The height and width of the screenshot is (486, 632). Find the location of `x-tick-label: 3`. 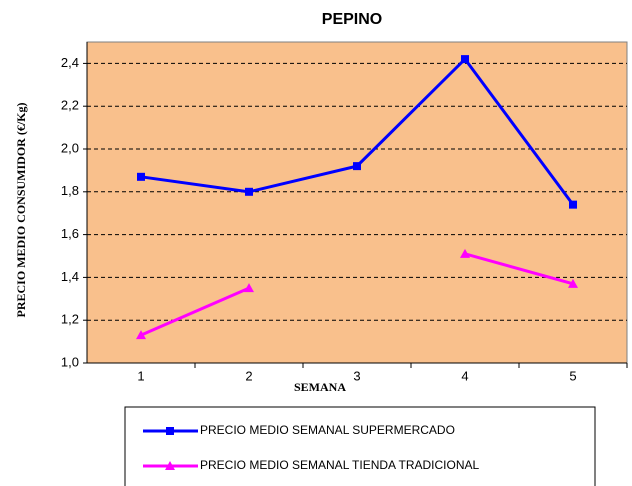

x-tick-label: 3 is located at coordinates (356, 375).